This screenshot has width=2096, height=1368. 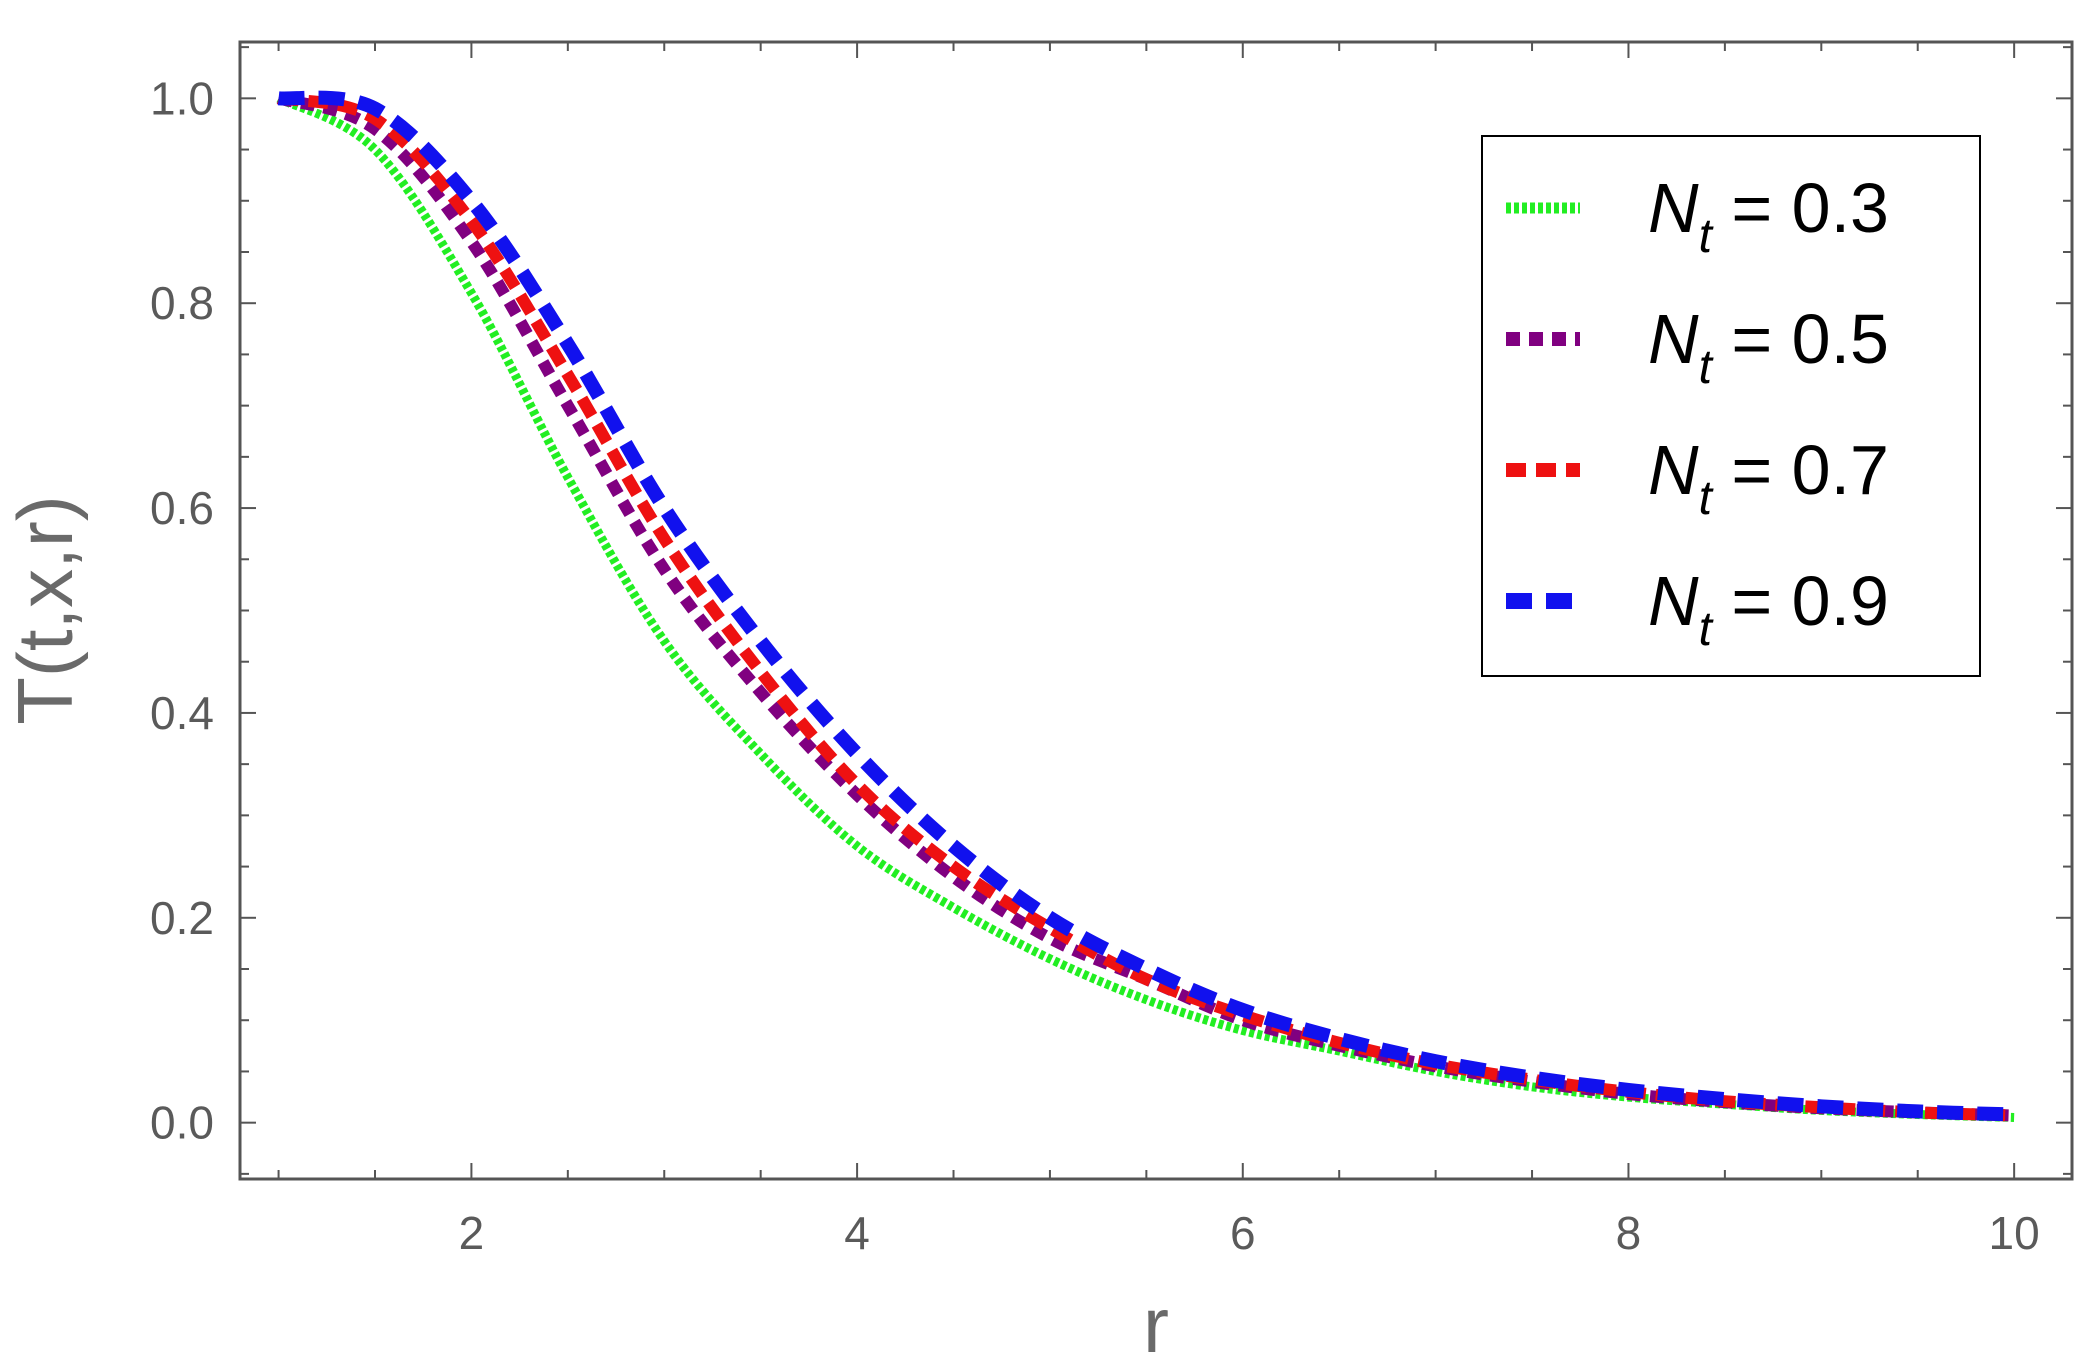 What do you see at coordinates (182, 713) in the screenshot?
I see `y-tick-label: 0.4` at bounding box center [182, 713].